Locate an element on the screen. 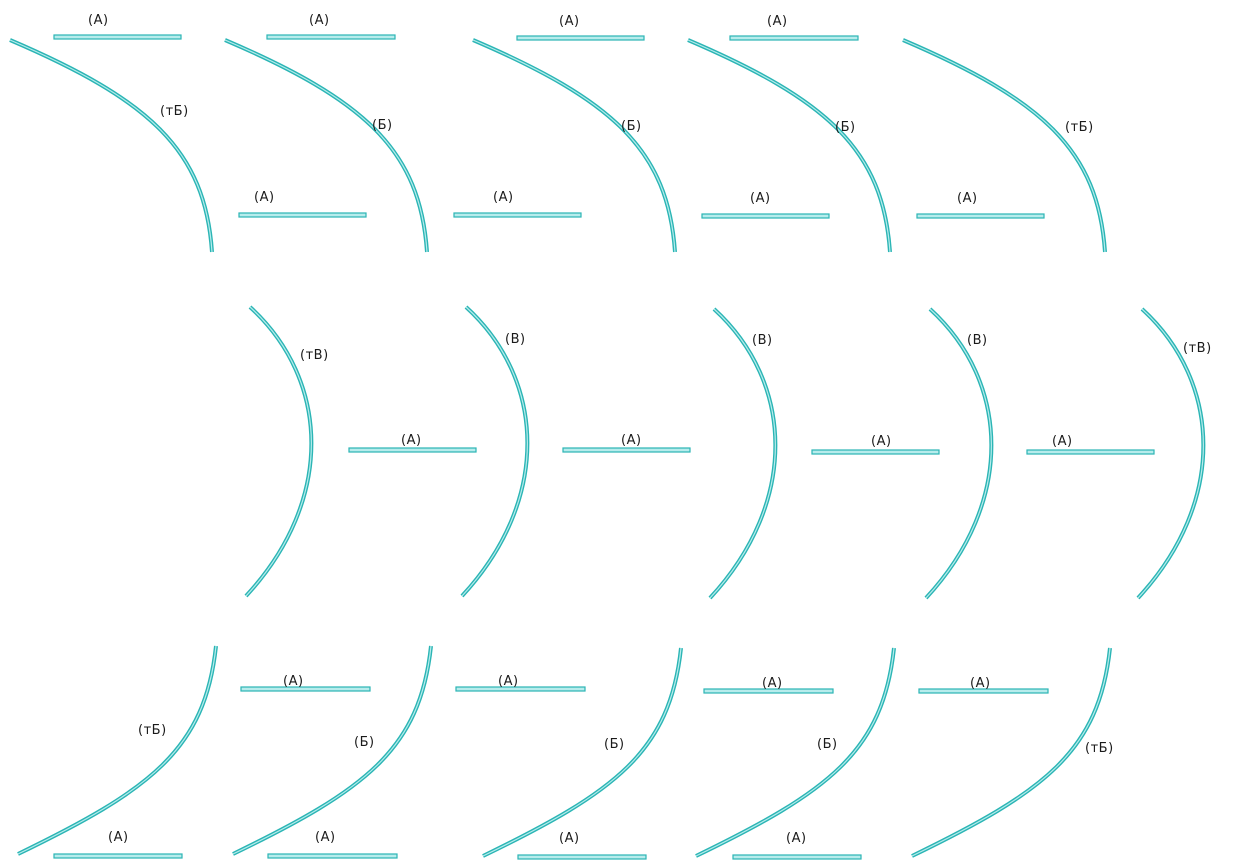  row2-bar-label-2: (А) is located at coordinates (631, 440).